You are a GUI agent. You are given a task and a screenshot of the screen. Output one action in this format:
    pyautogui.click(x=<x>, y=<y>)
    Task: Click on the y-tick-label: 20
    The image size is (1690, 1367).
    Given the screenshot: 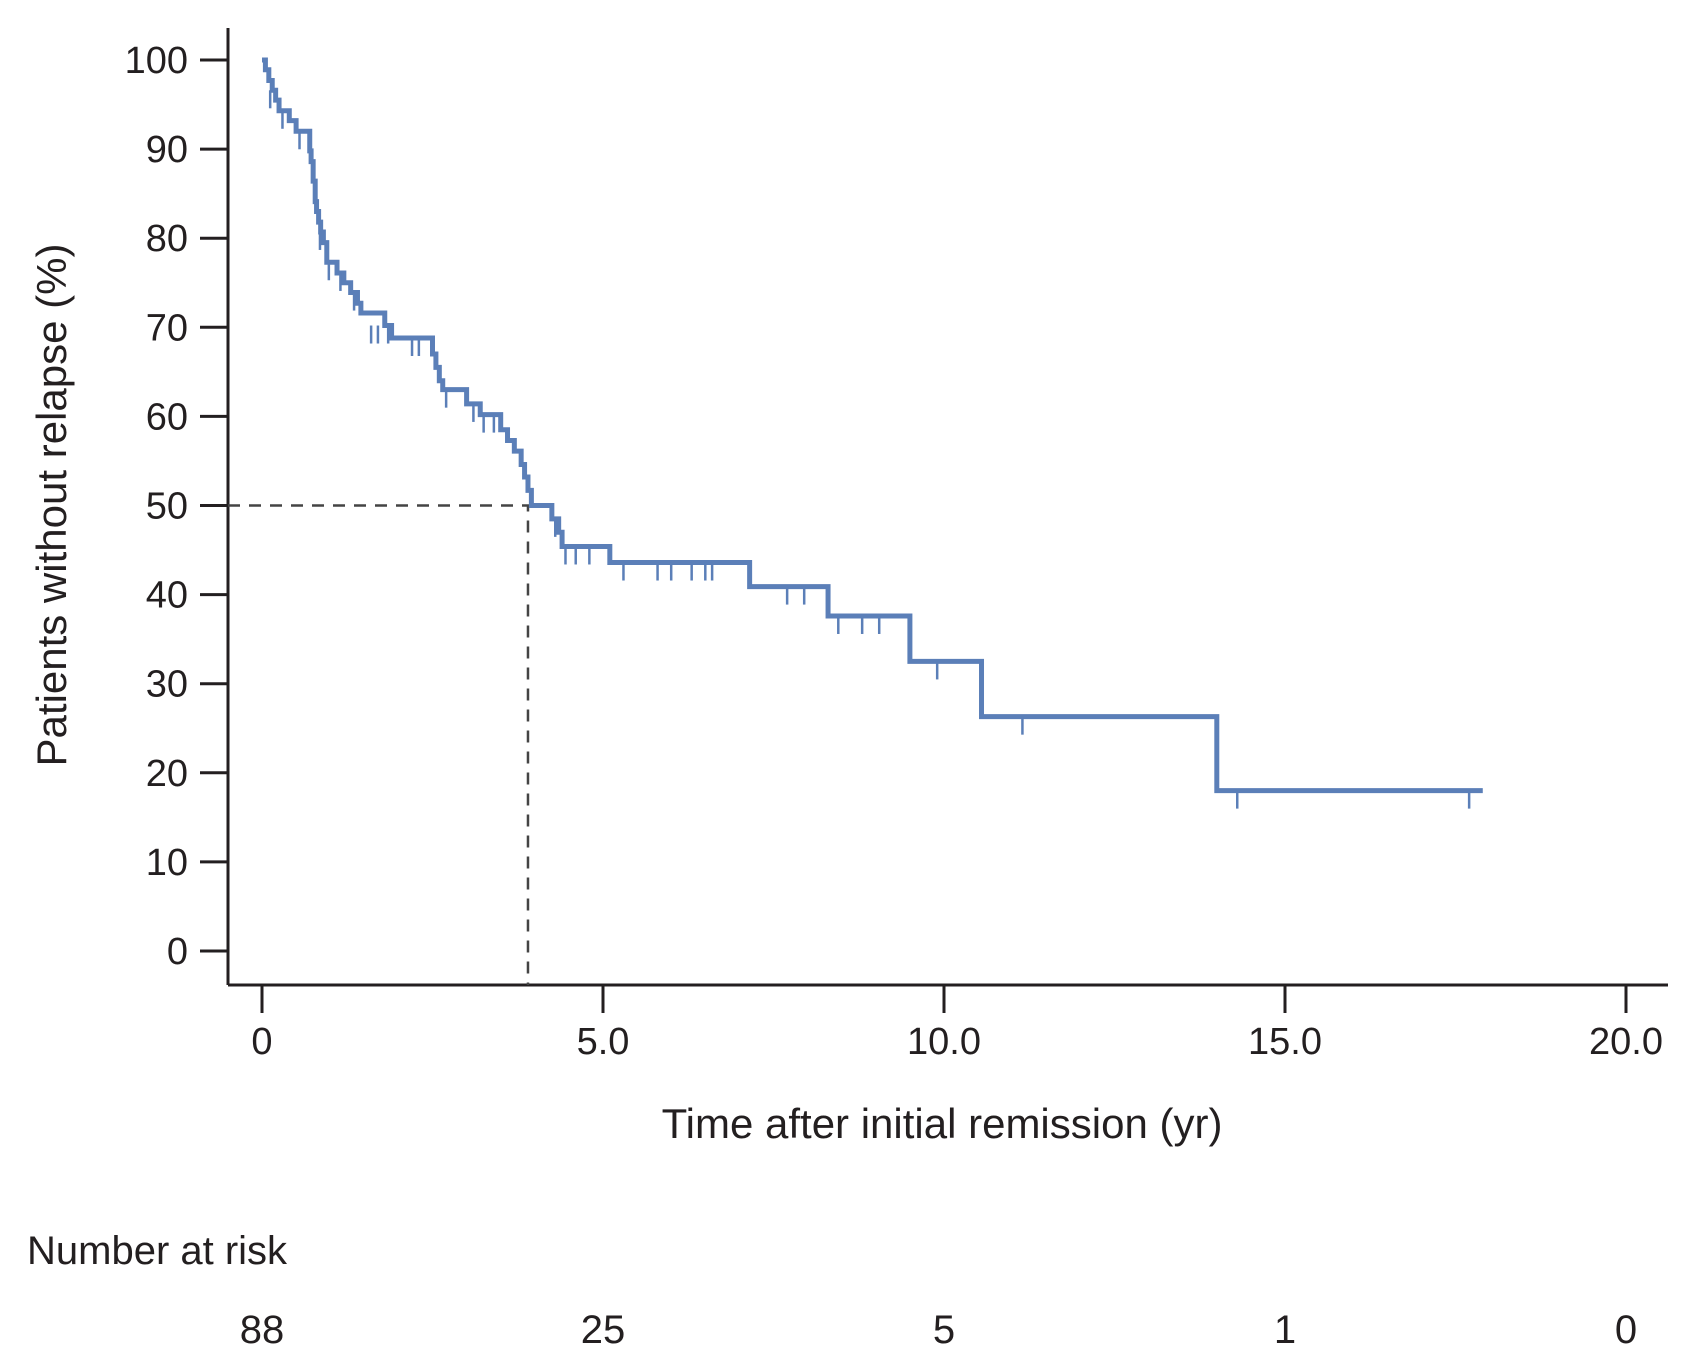 What is the action you would take?
    pyautogui.click(x=167, y=774)
    